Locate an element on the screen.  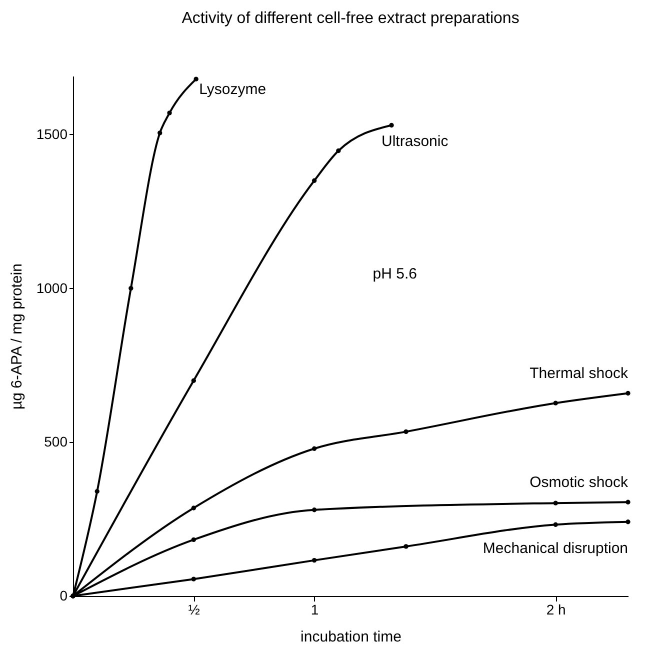
series-label: Lysozyme is located at coordinates (232, 89).